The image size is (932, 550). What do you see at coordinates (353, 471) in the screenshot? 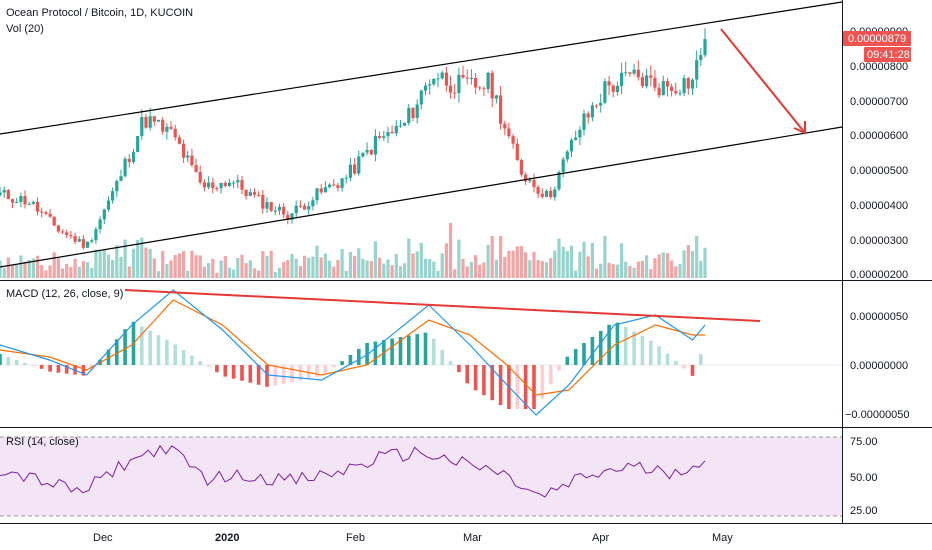
I see `rsi-line` at bounding box center [353, 471].